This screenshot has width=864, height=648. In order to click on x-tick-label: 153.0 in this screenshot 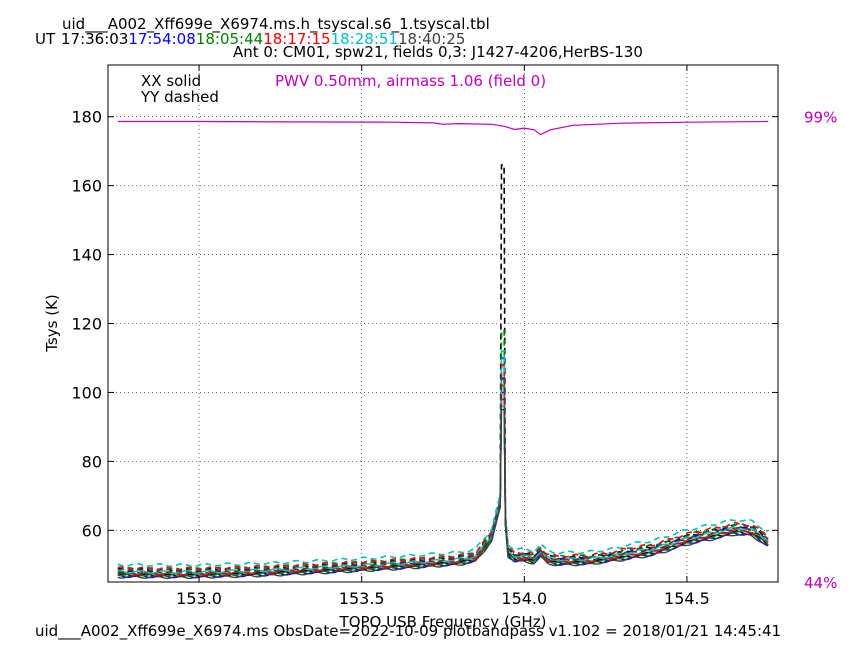, I will do `click(199, 598)`.